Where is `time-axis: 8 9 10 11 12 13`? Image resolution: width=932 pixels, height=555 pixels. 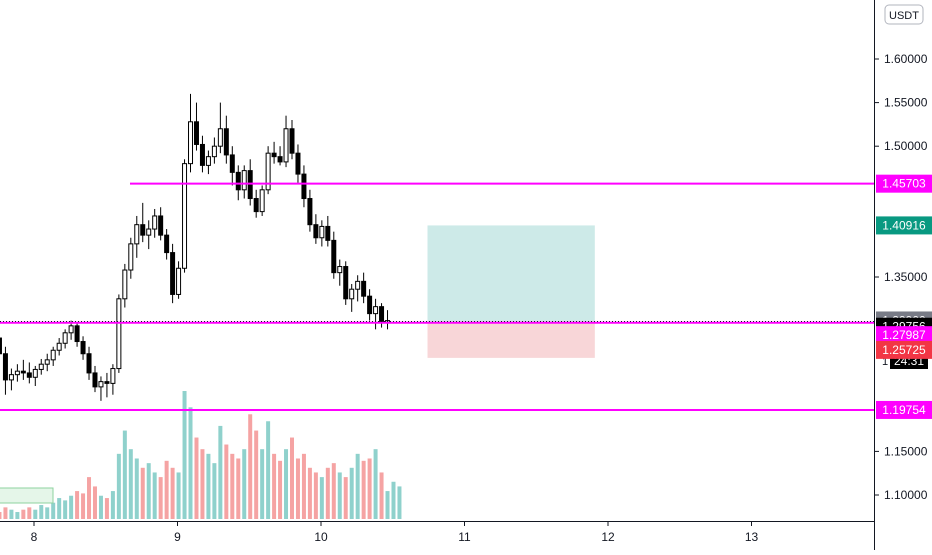
time-axis: 8 9 10 11 12 13 is located at coordinates (395, 532).